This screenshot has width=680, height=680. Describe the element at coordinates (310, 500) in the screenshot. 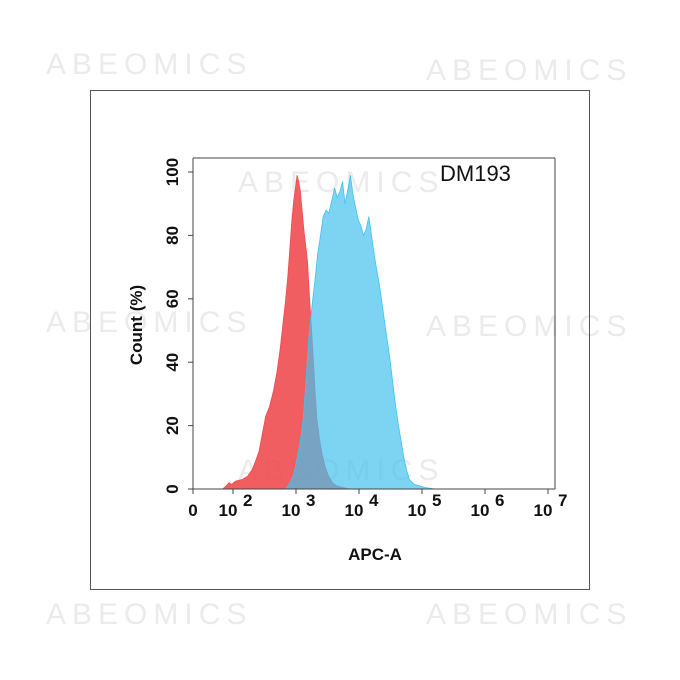

I see `x-tick-exponent: 3` at that location.